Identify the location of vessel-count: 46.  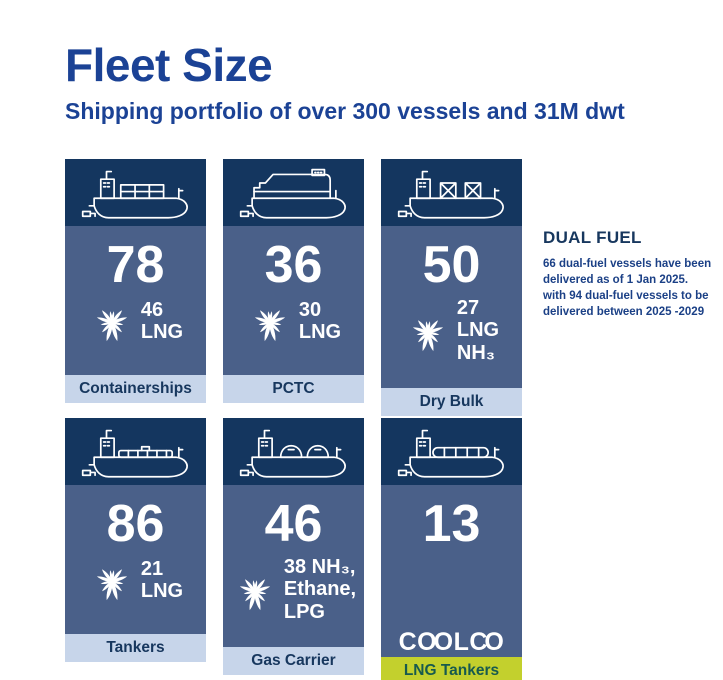
(293, 524).